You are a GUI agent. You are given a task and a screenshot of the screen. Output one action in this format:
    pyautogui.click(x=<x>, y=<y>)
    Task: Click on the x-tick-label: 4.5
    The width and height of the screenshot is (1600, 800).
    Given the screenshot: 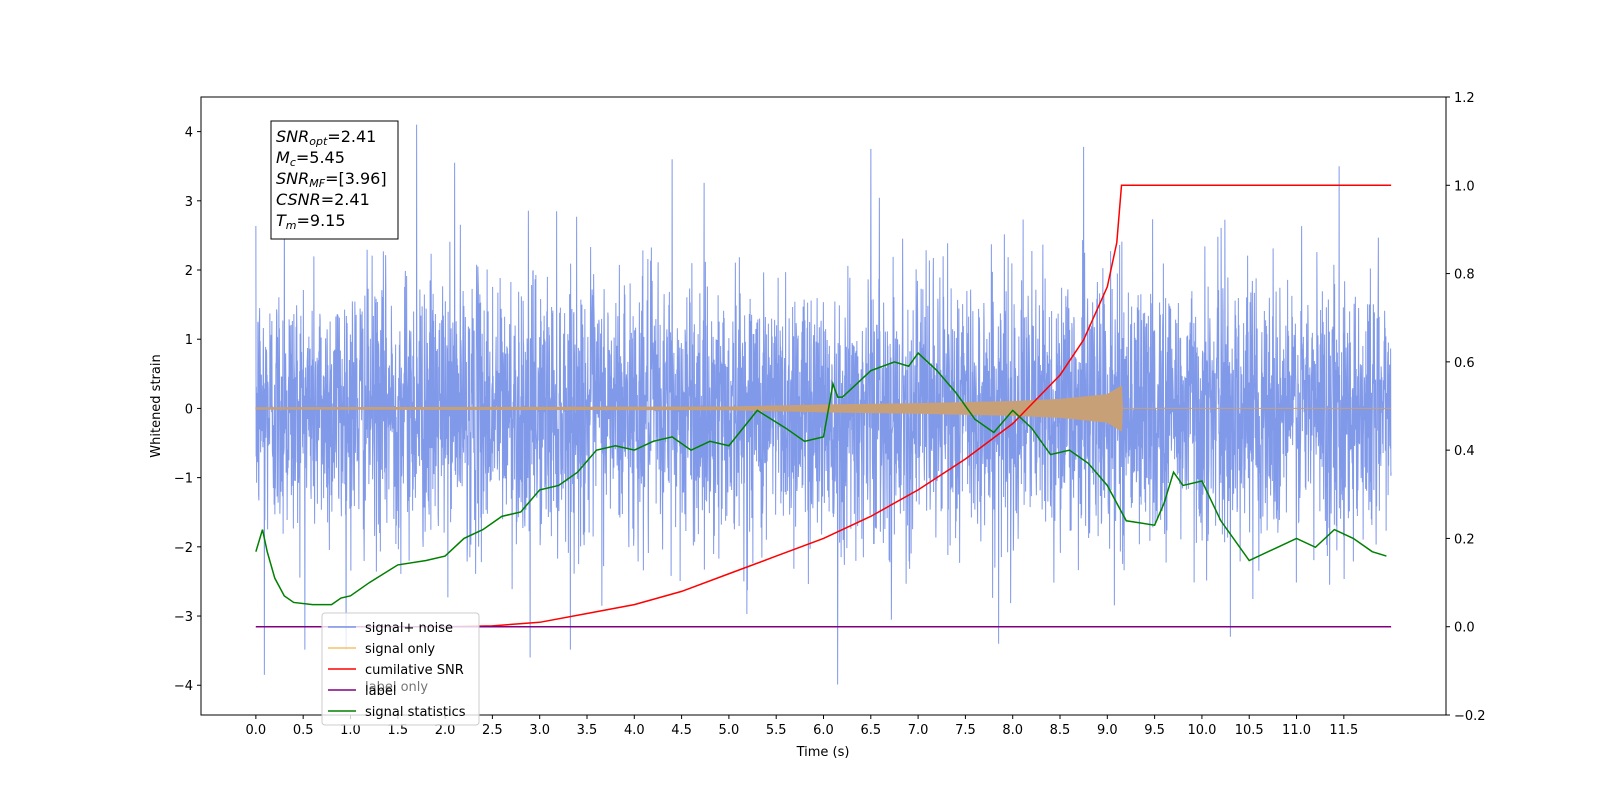 What is the action you would take?
    pyautogui.click(x=681, y=730)
    